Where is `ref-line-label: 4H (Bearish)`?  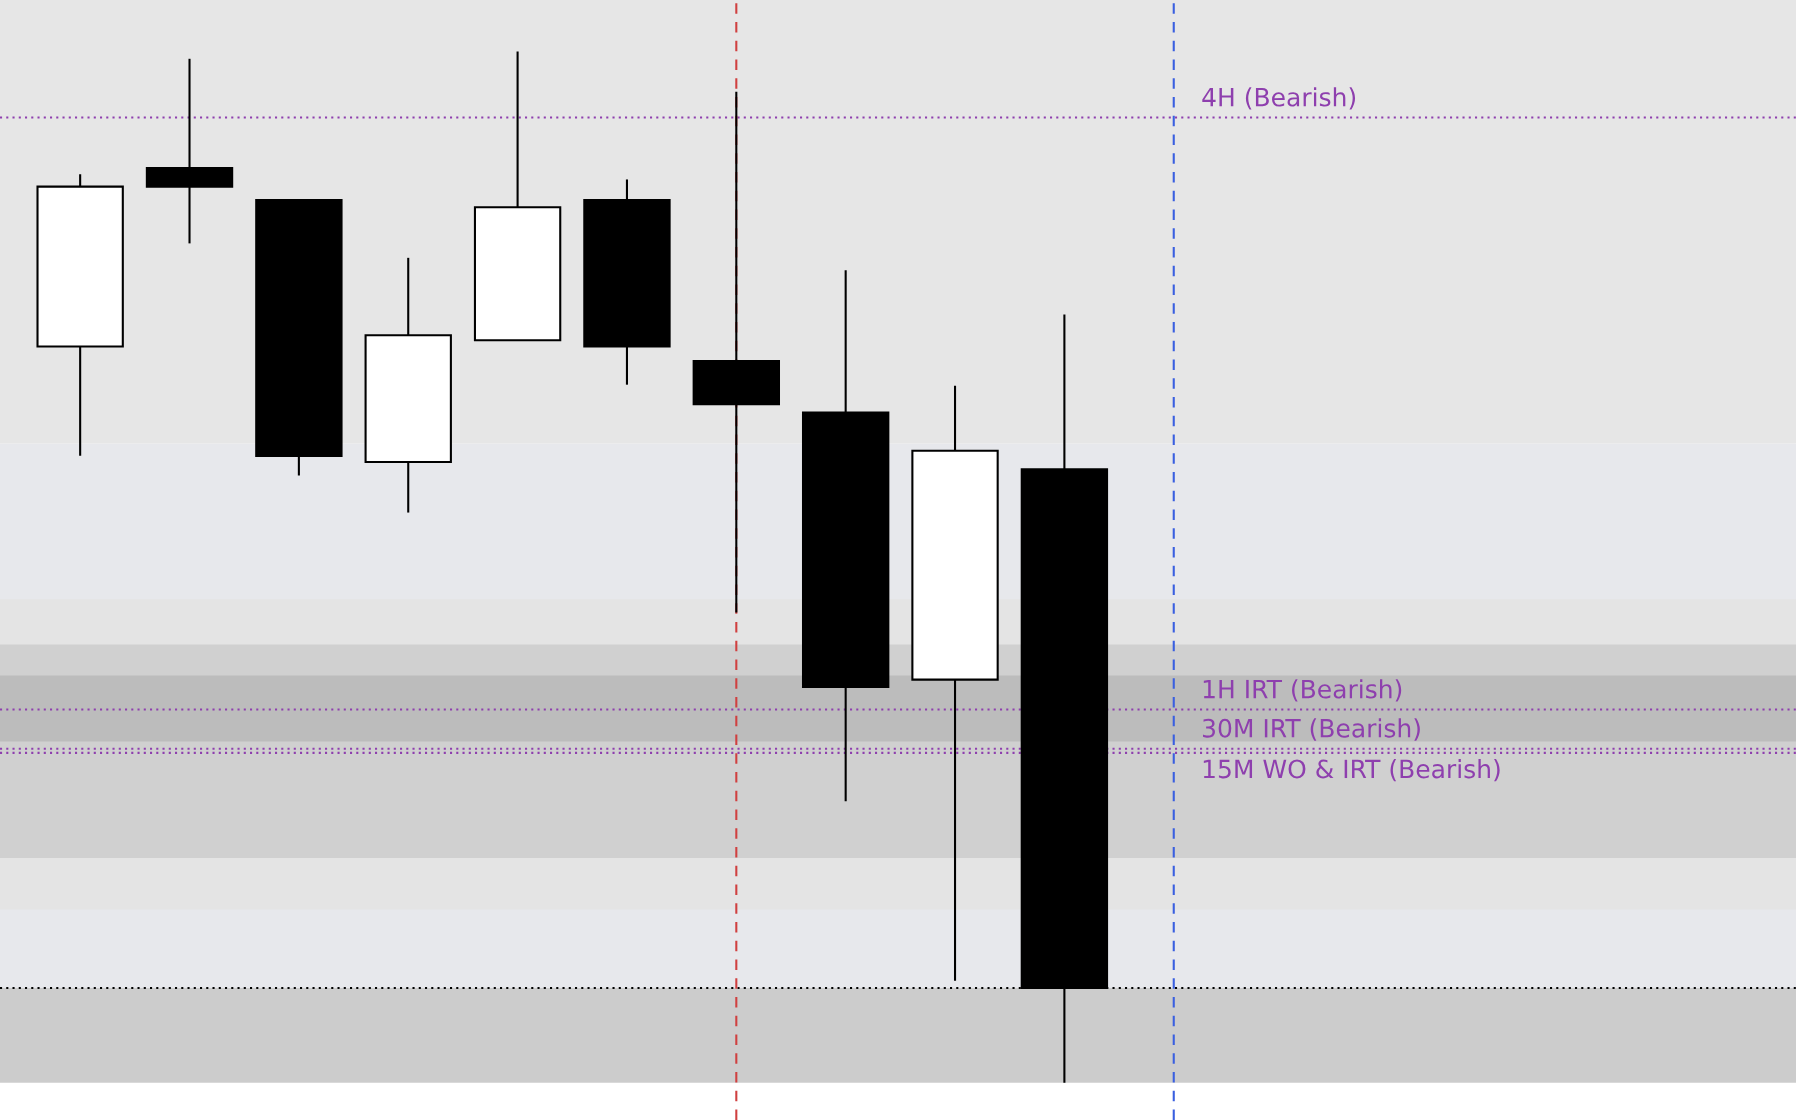
ref-line-label: 4H (Bearish) is located at coordinates (1279, 98).